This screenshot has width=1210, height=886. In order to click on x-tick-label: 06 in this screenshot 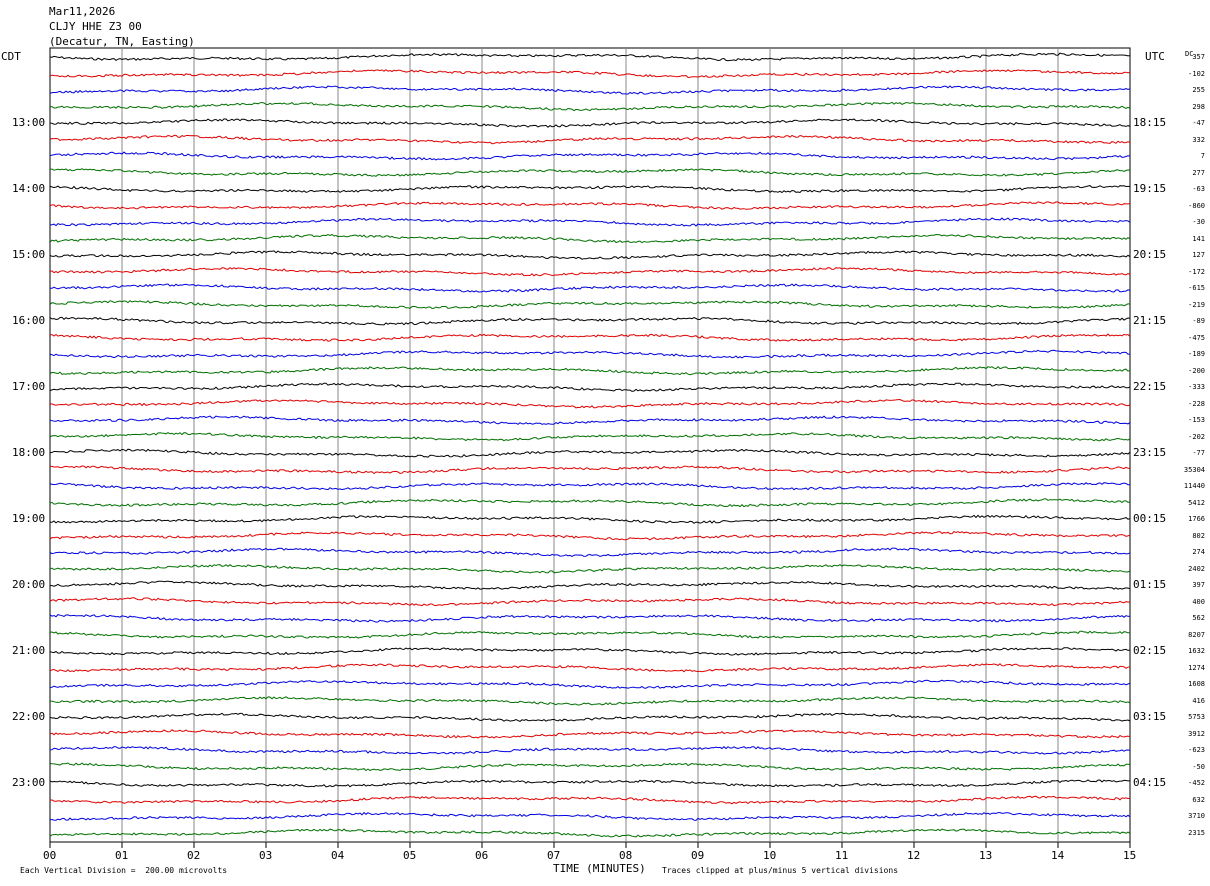, I will do `click(482, 855)`.